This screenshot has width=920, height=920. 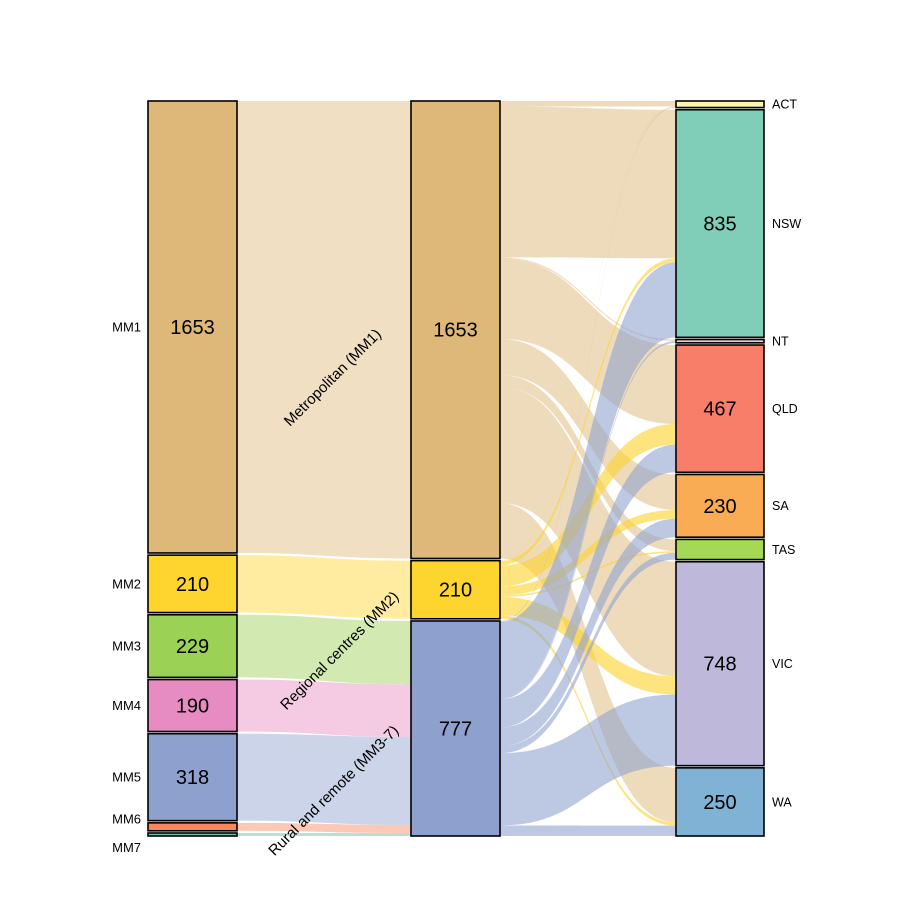 What do you see at coordinates (588, 182) in the screenshot?
I see `flow-metro-NSW` at bounding box center [588, 182].